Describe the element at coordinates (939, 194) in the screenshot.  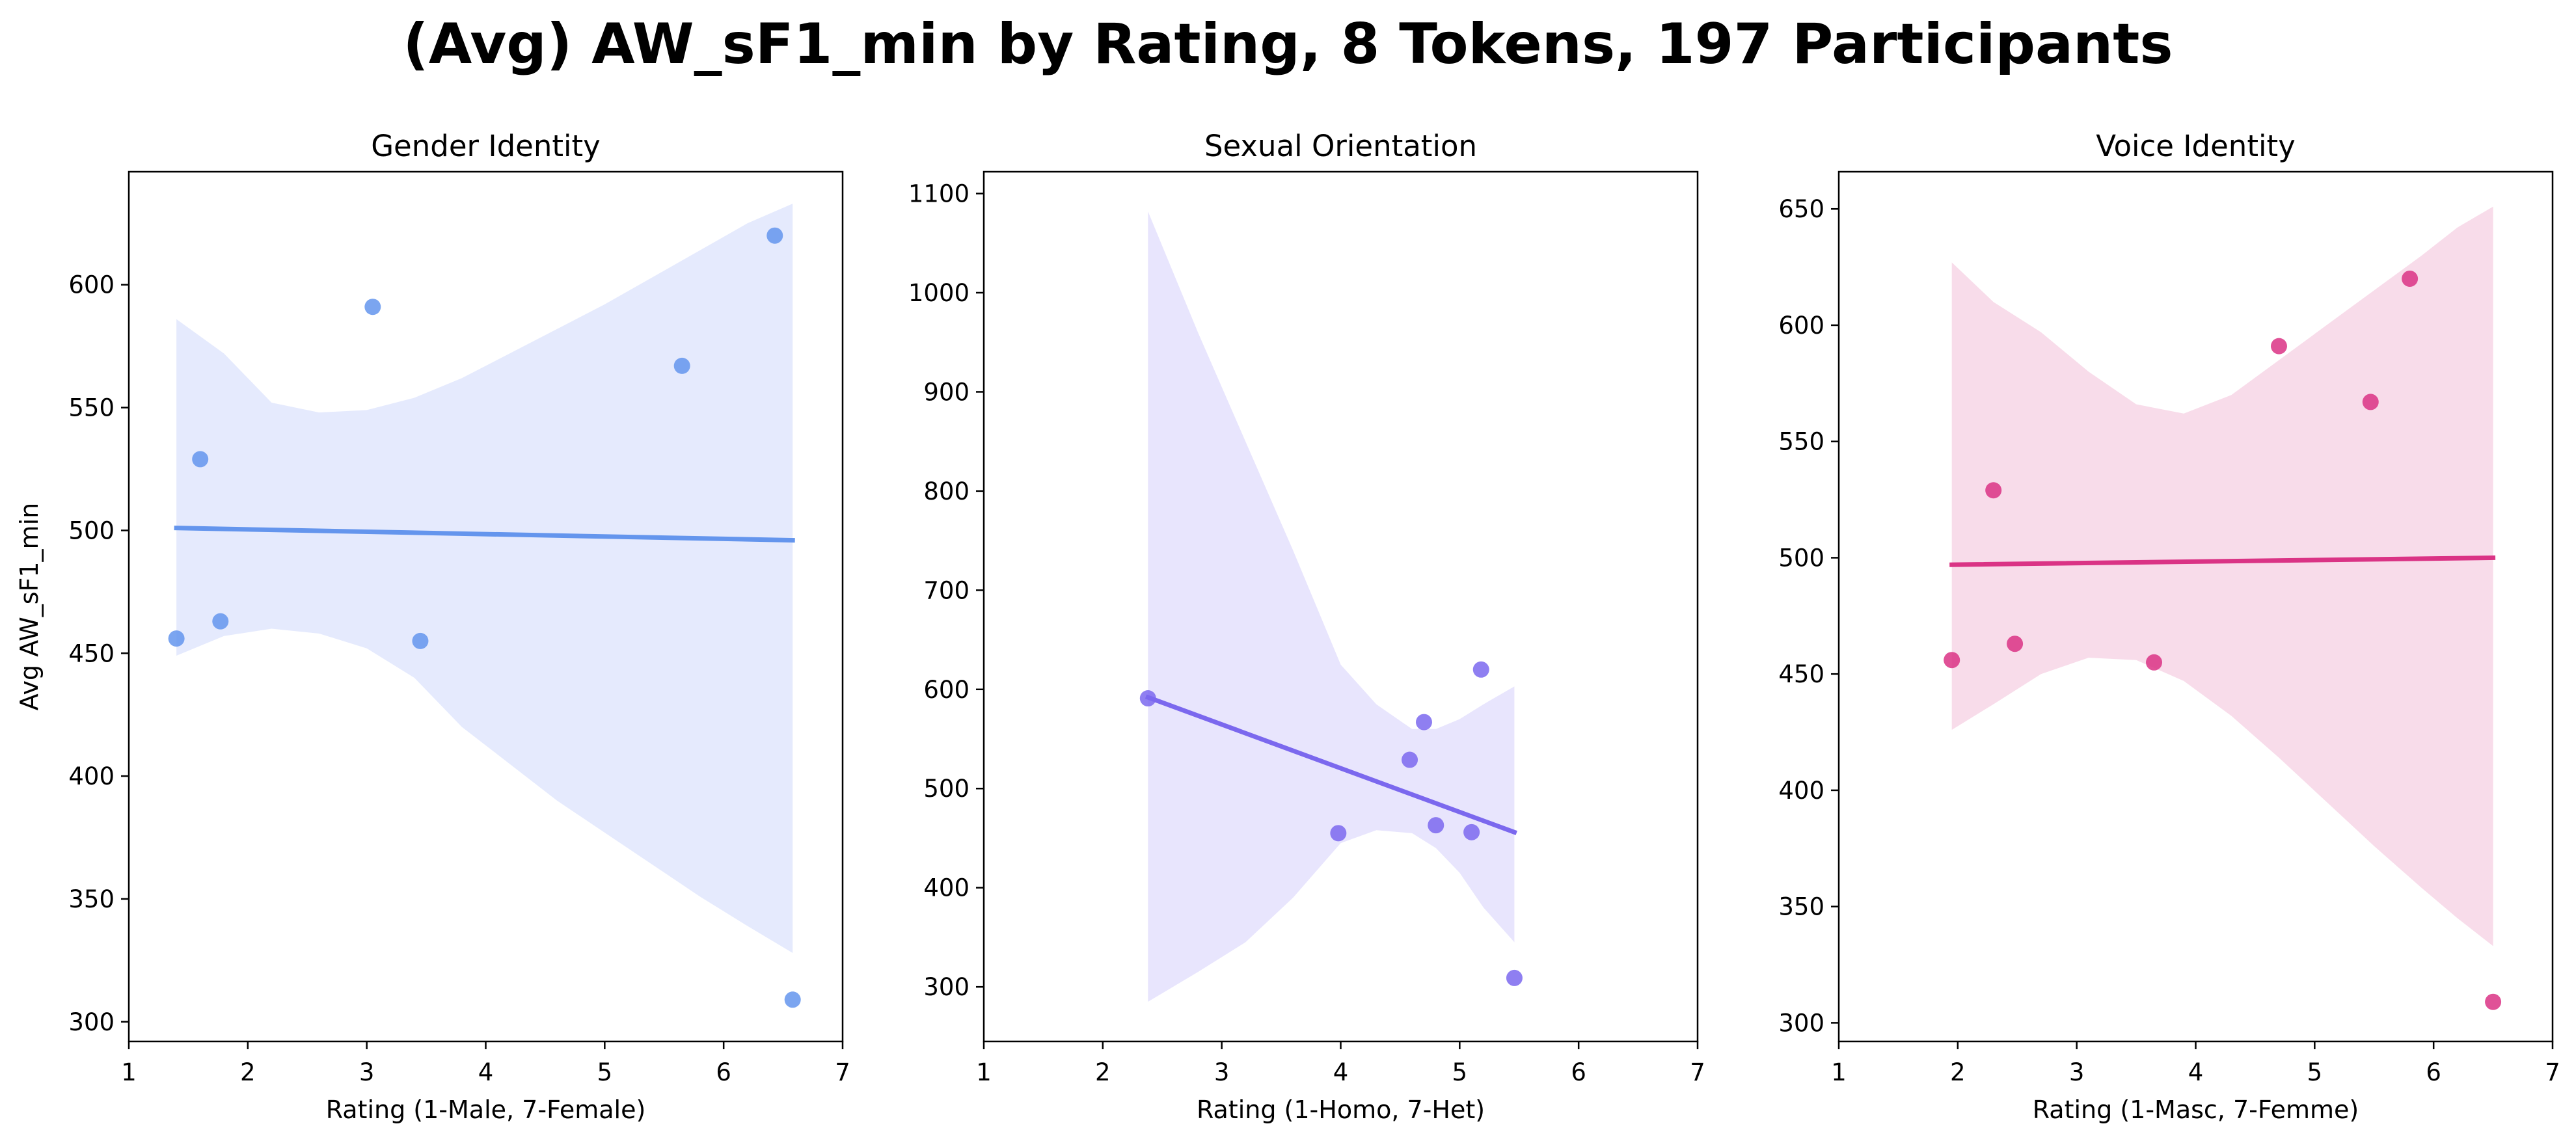
I see `y-tick-label: 1100` at that location.